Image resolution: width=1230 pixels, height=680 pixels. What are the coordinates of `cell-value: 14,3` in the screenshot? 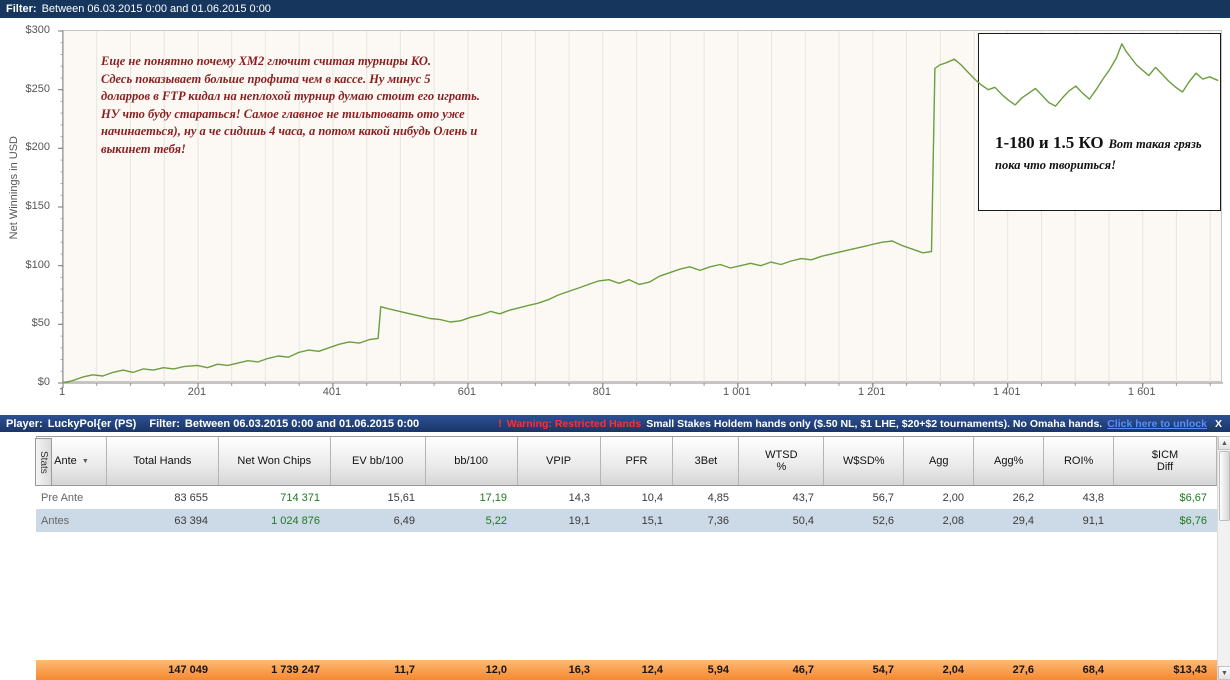 It's located at (579, 497).